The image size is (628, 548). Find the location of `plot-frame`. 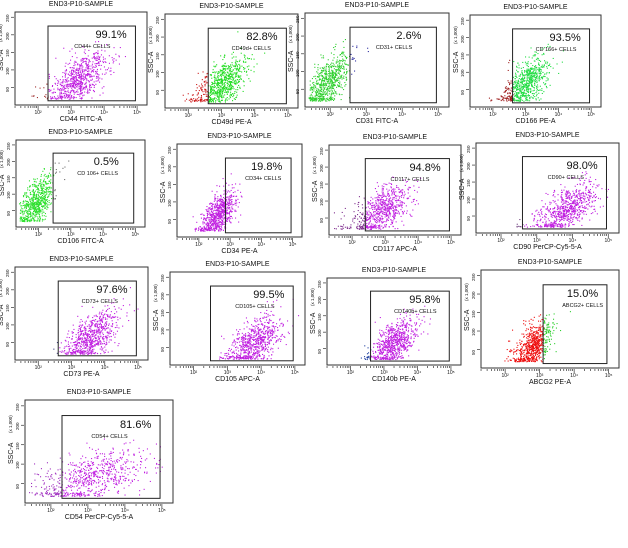

plot-frame is located at coordinates (377, 60).